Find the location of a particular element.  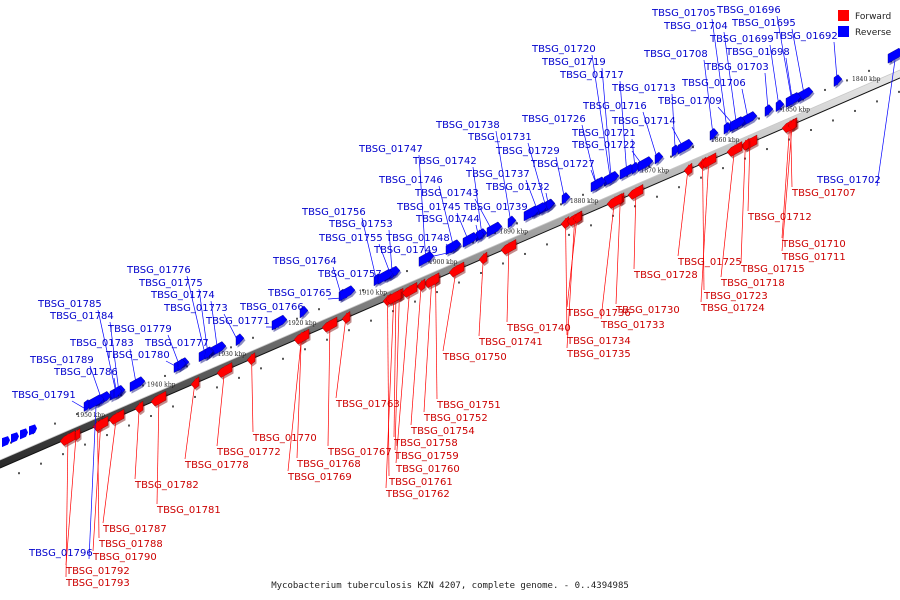

gene-label-tbsg-01754: TBSG_01754 is located at coordinates (442, 431).